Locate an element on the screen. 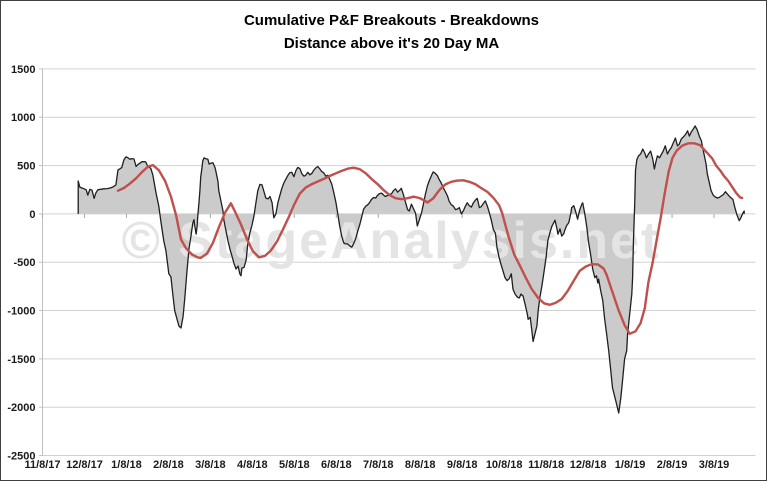 The height and width of the screenshot is (481, 767). x-axis-label: 1/8/18 is located at coordinates (126, 465).